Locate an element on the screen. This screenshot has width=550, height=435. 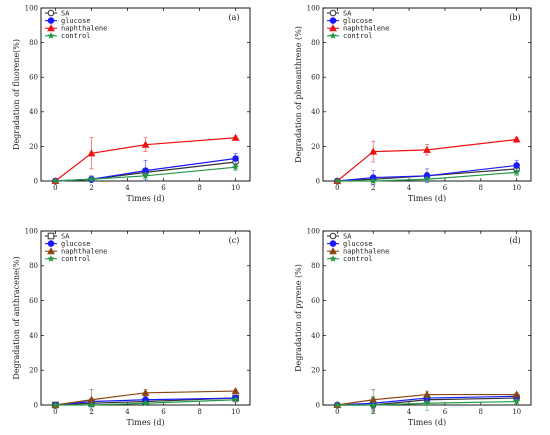
panel-label: (a) is located at coordinates (233, 17).